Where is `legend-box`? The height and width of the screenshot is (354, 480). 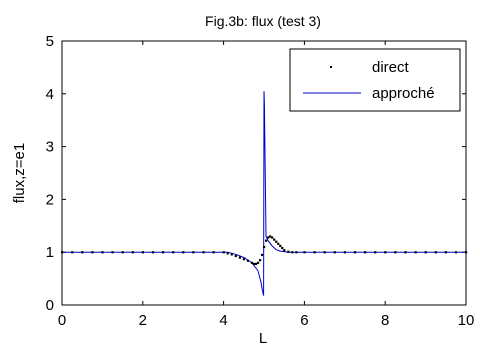 legend-box is located at coordinates (375, 80).